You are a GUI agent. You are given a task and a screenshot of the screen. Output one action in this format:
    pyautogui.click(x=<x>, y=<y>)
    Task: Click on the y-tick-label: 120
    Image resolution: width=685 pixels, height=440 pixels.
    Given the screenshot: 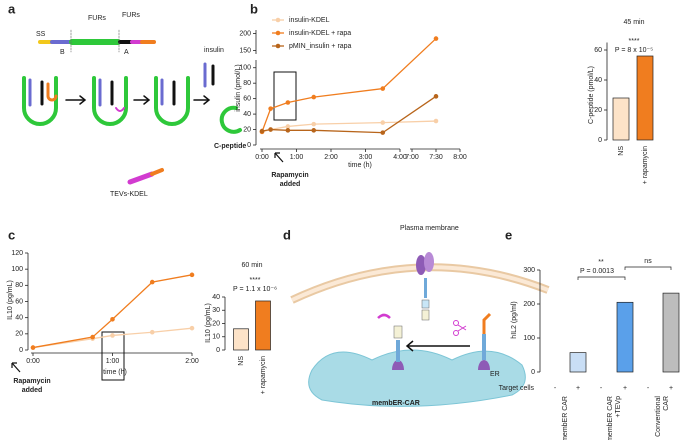 What is the action you would take?
    pyautogui.click(x=17, y=253)
    